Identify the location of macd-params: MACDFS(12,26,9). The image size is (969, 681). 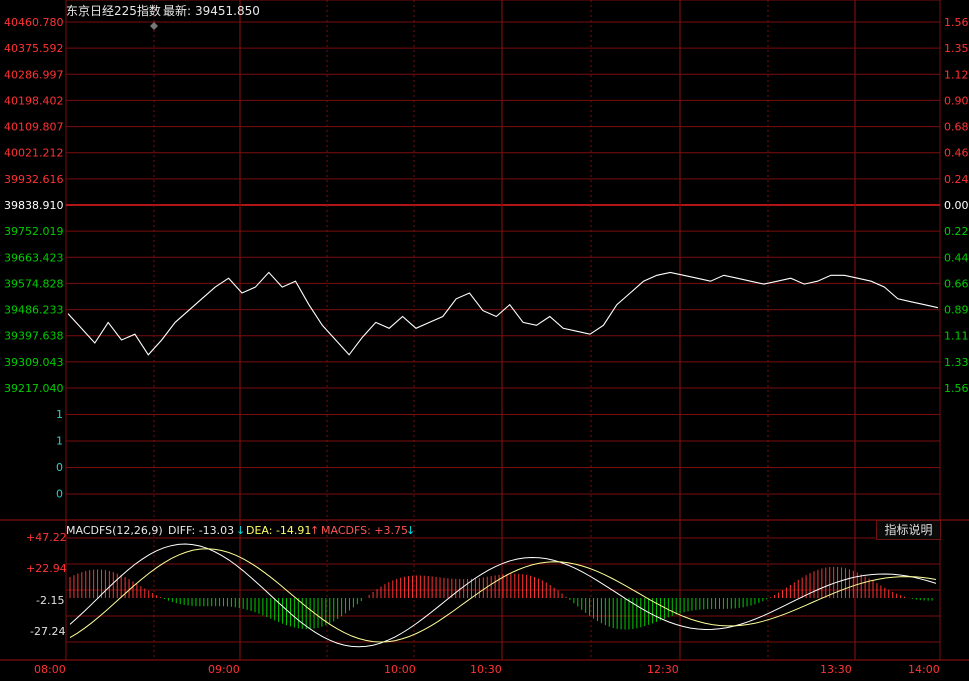
(114, 530).